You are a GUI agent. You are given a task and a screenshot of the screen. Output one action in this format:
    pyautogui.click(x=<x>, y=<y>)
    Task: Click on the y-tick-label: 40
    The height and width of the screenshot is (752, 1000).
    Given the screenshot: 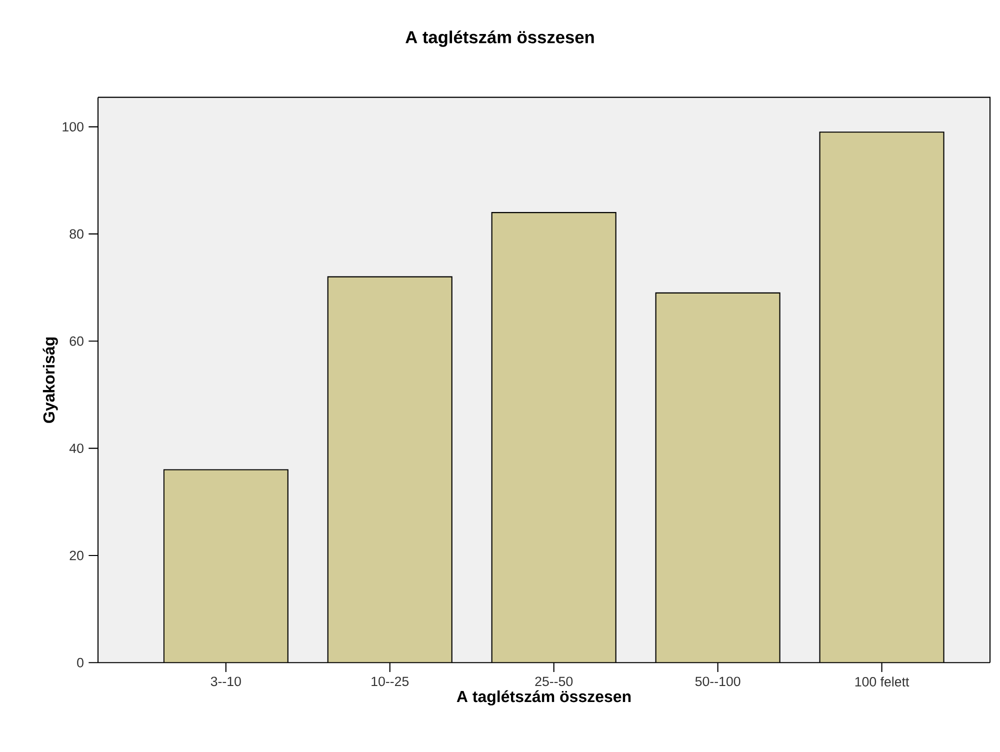 What is the action you would take?
    pyautogui.click(x=76, y=449)
    